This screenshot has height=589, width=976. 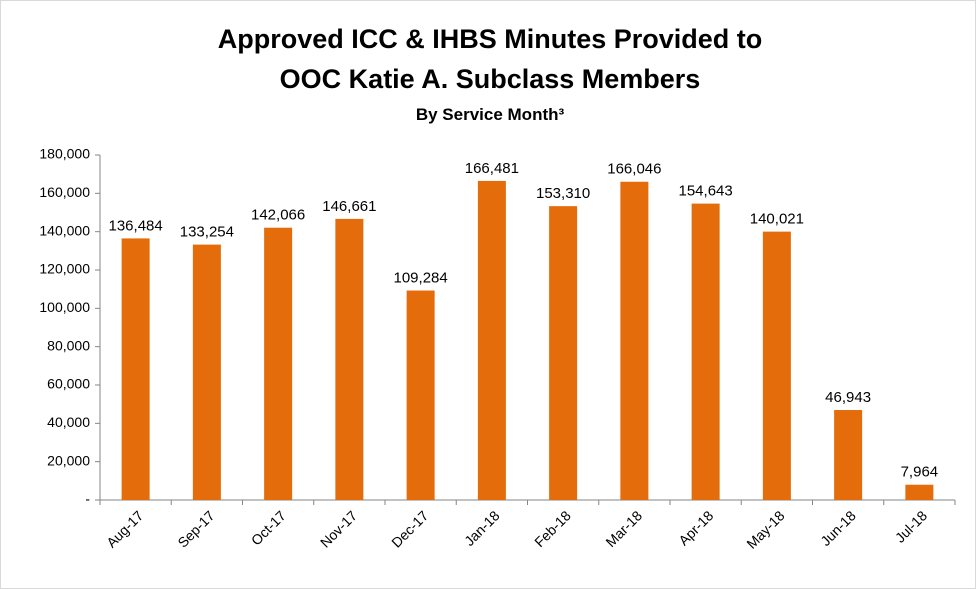 What do you see at coordinates (64, 154) in the screenshot?
I see `y-tick-label: 180,000` at bounding box center [64, 154].